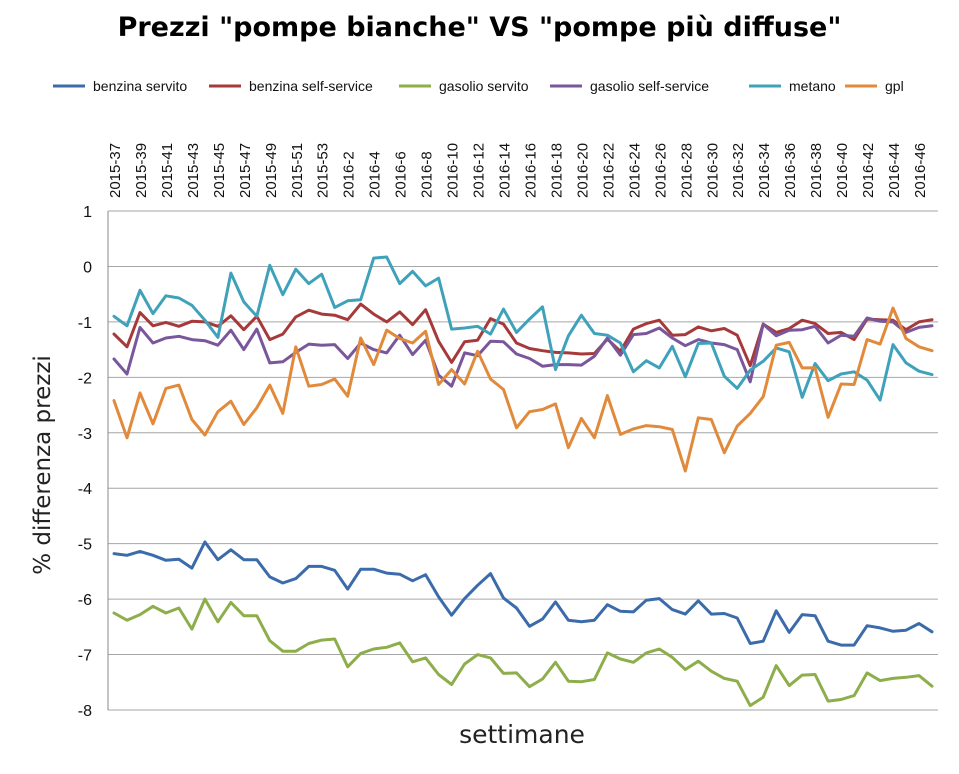 The image size is (959, 774). I want to click on x-tick-label: 2016-26, so click(660, 170).